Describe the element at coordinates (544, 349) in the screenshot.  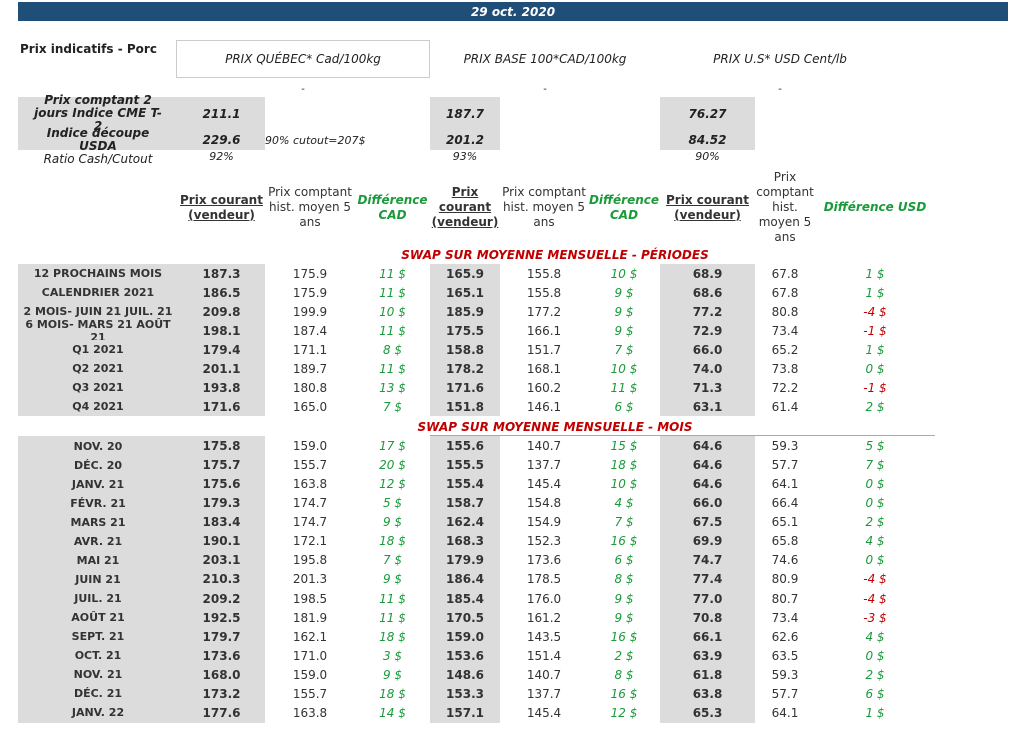
I see `cell: 151.7` at that location.